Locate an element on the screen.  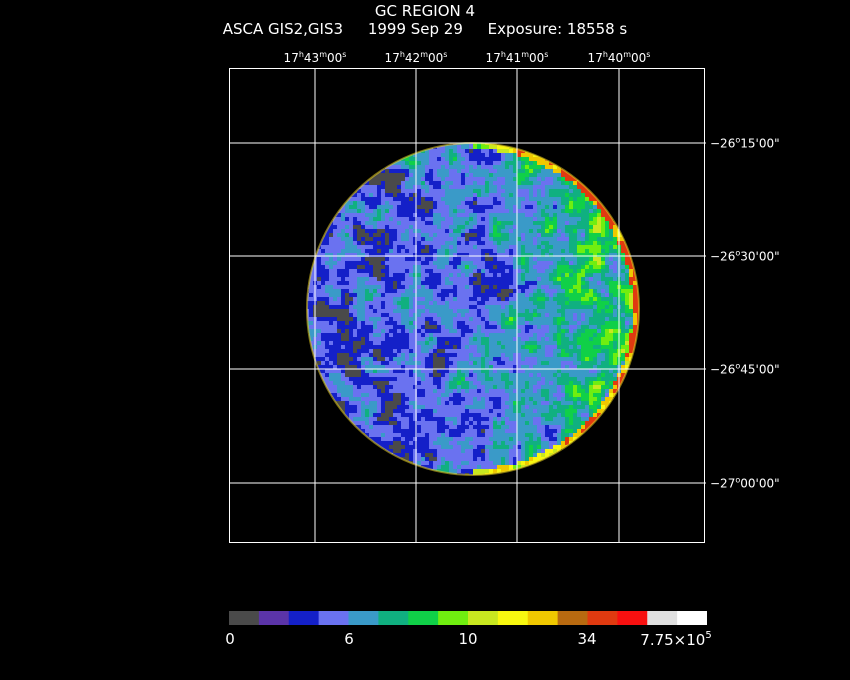
colorbar-label: 6 is located at coordinates (349, 639).